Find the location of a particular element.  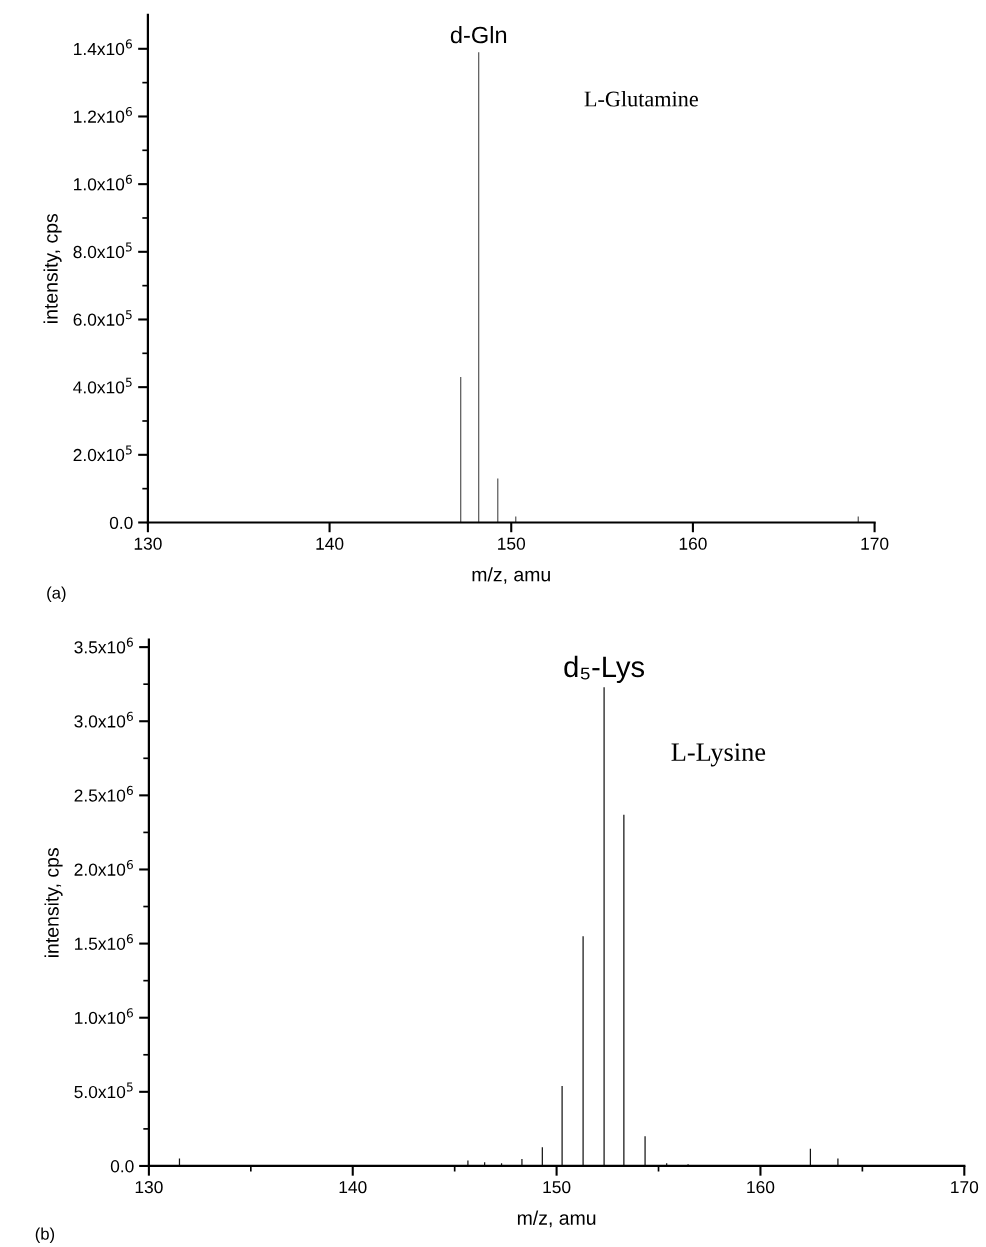

annotation: d-Gln is located at coordinates (478, 35).